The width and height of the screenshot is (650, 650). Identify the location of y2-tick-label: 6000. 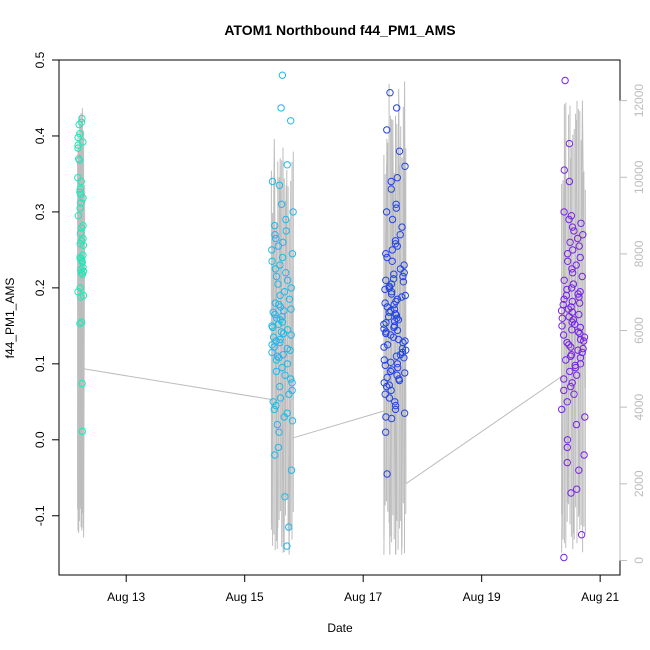
(639, 330).